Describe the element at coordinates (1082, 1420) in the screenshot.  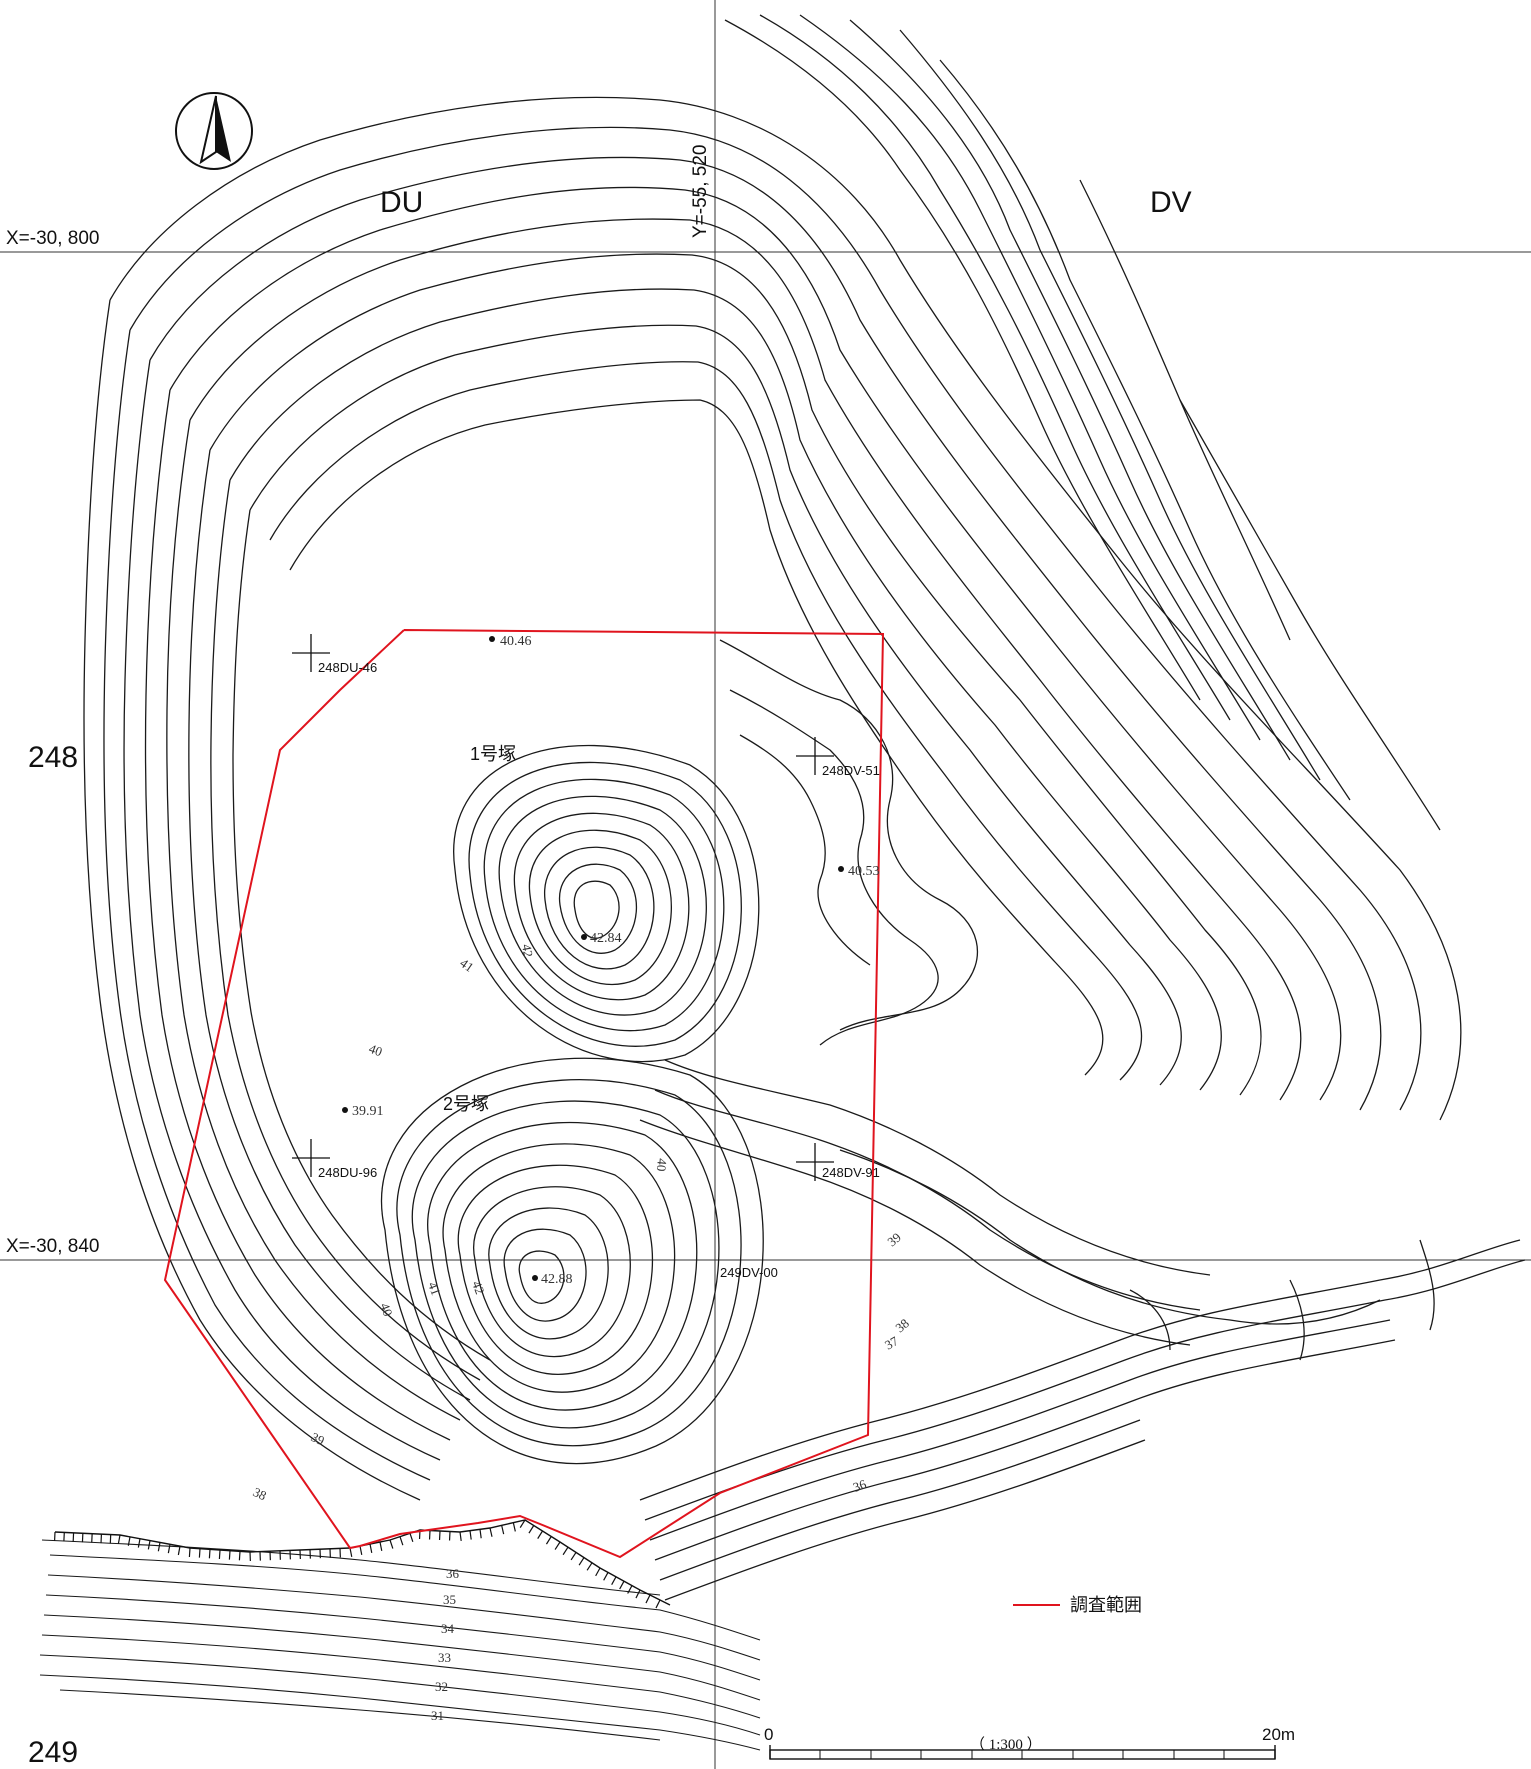
I see `contours-southeast` at that location.